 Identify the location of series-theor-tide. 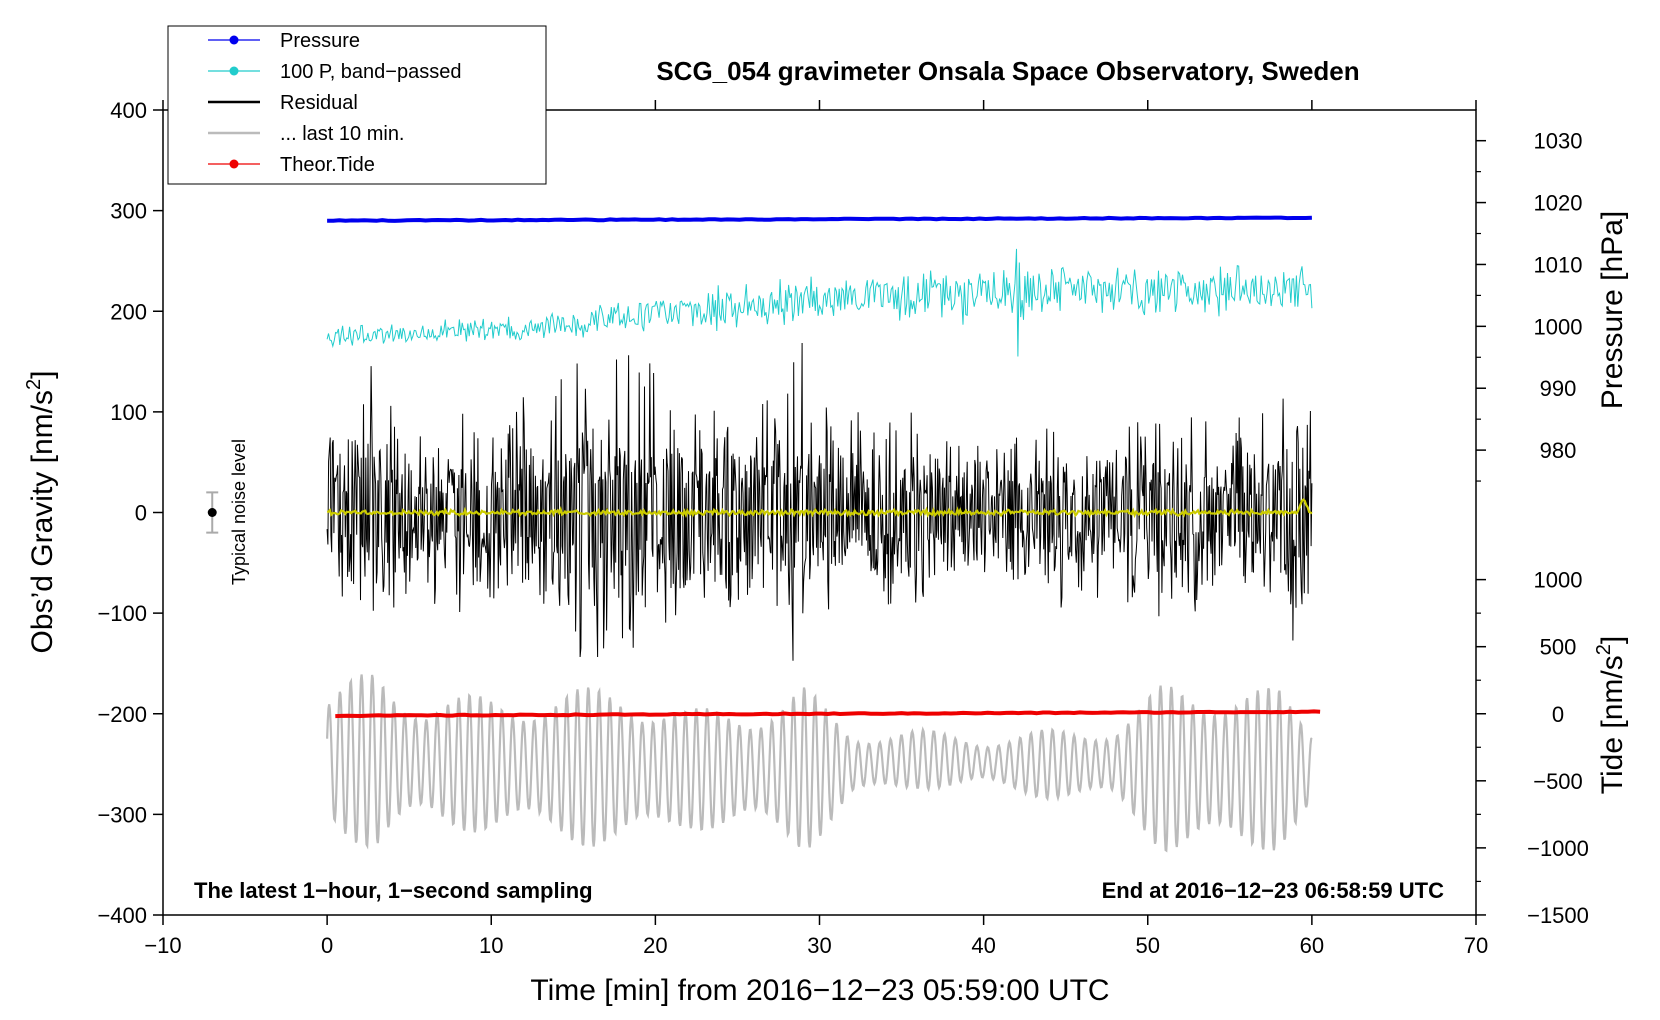
(828, 714).